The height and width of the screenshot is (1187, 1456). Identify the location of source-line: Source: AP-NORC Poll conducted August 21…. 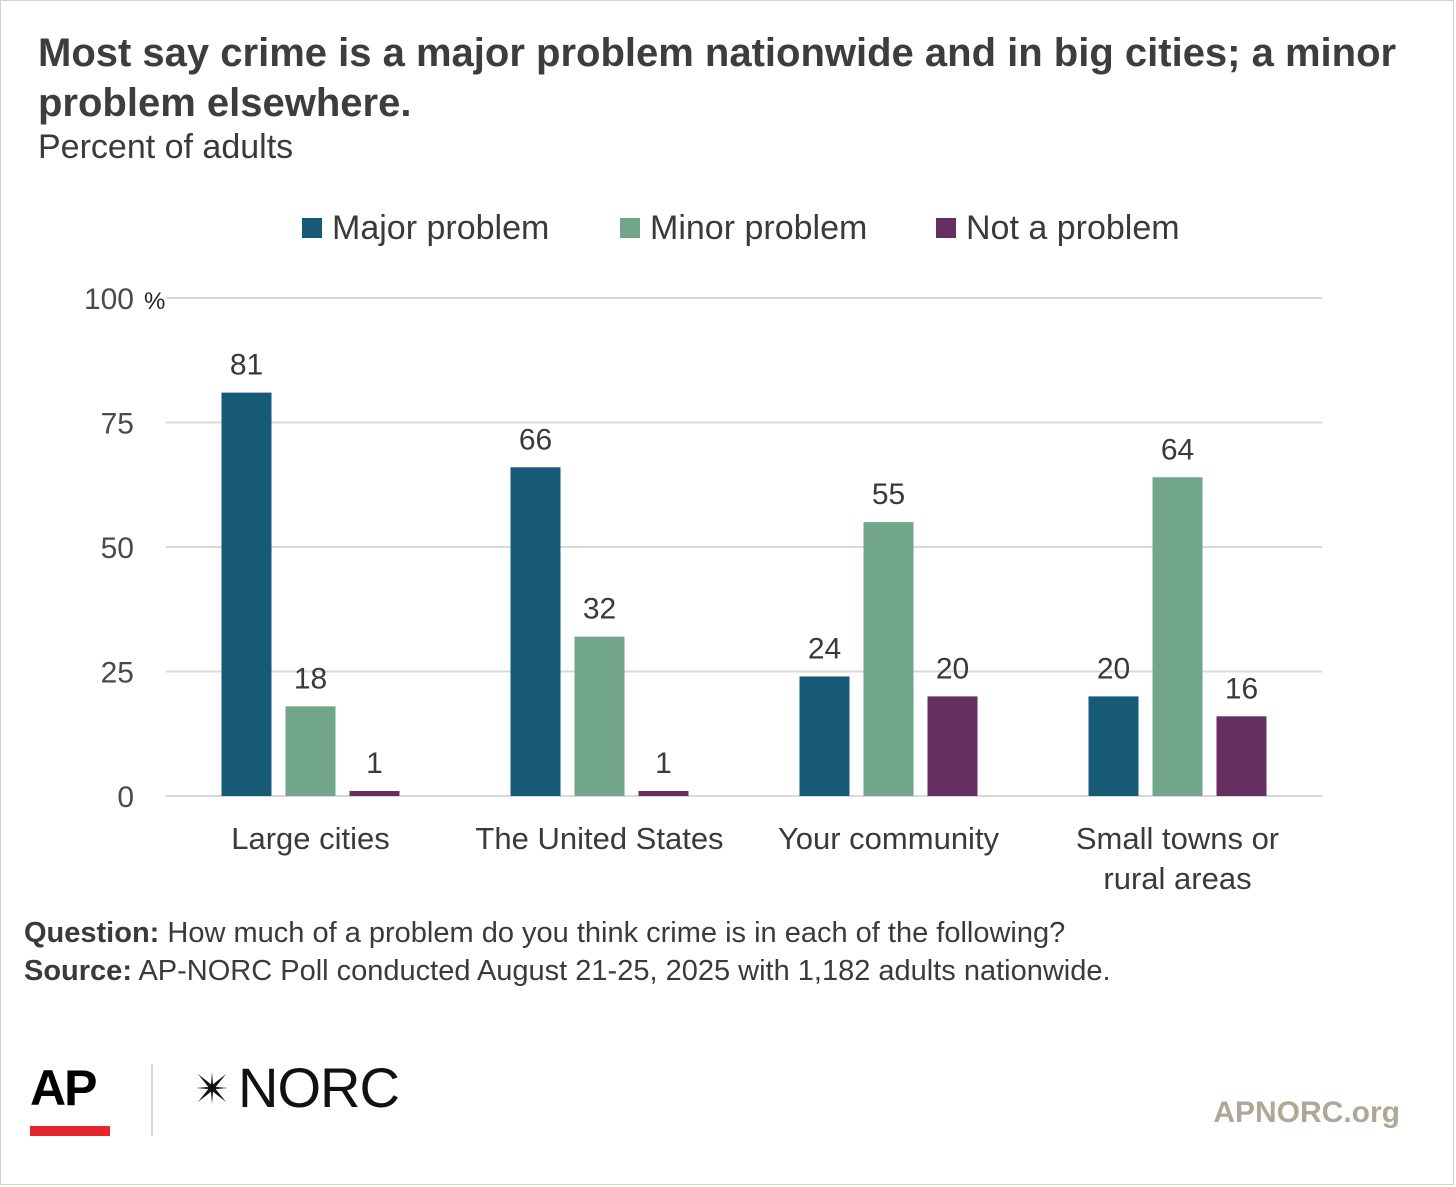
(567, 971).